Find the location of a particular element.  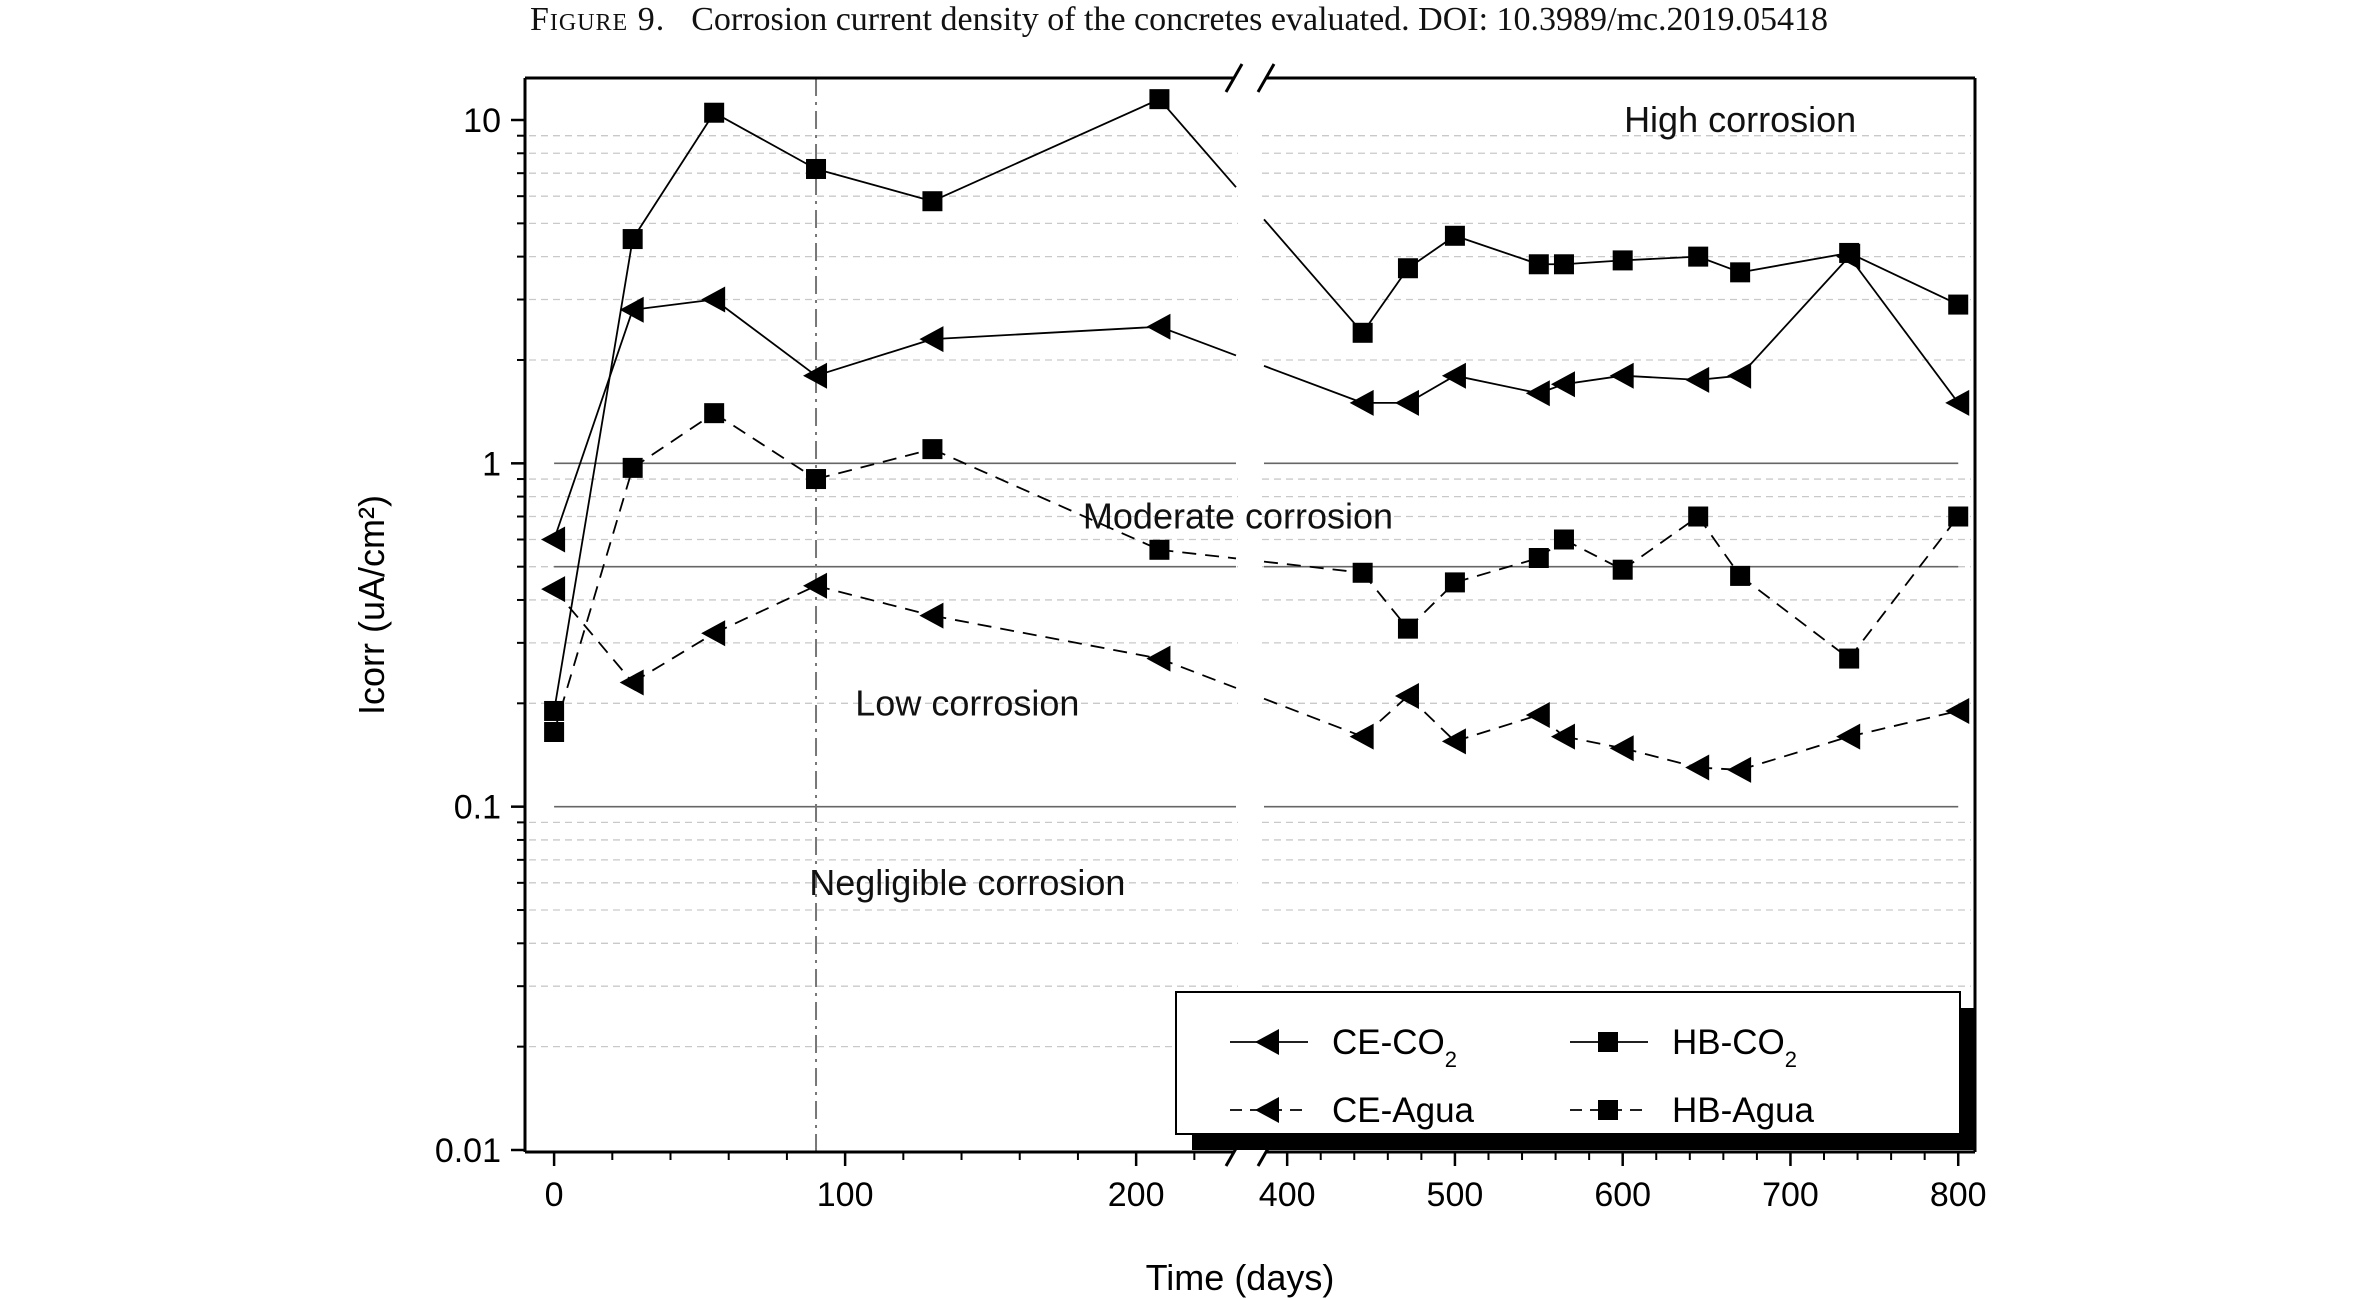

legend-entry: HB-Agua is located at coordinates (1692, 1110).